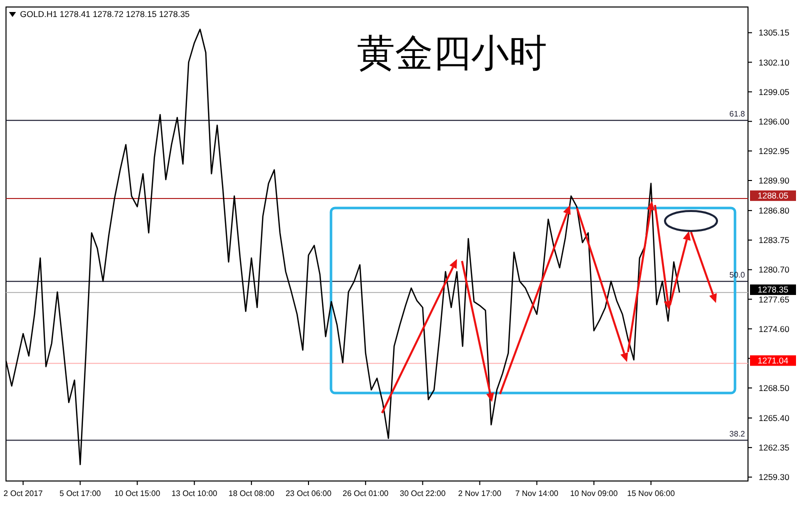 This screenshot has width=800, height=507. Describe the element at coordinates (194, 493) in the screenshot. I see `x-tick-label: 13 Oct 10:00` at that location.